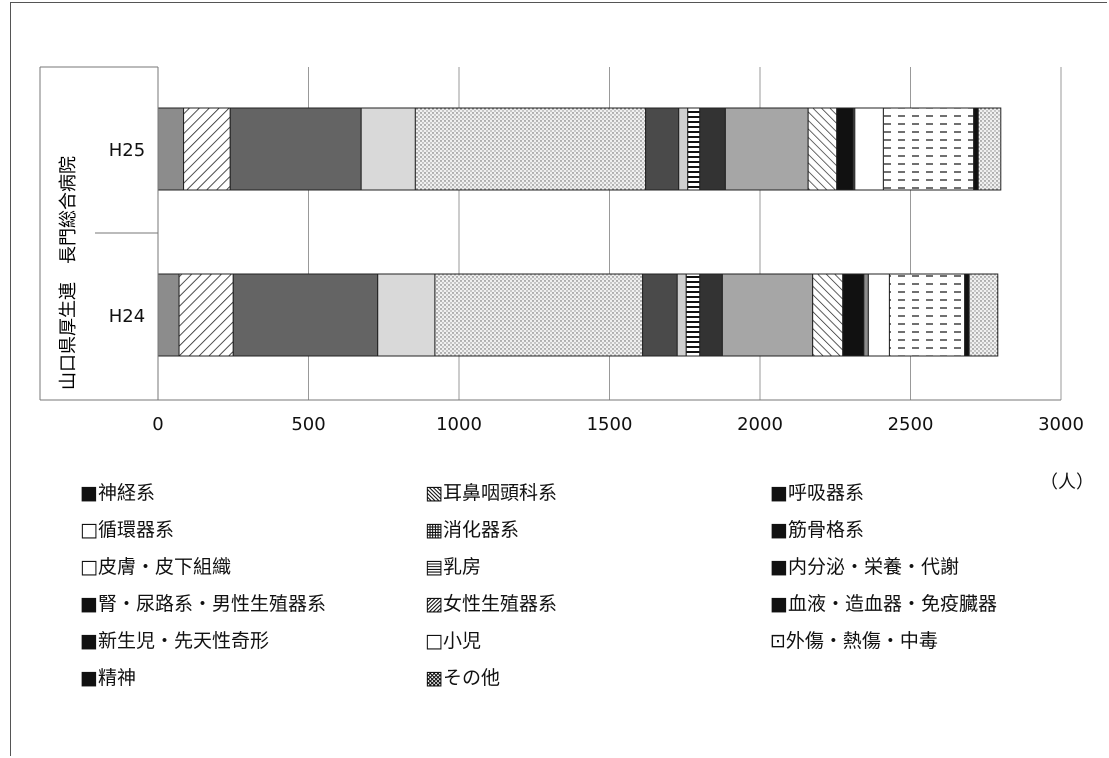 This screenshot has height=758, width=1109. Describe the element at coordinates (817, 493) in the screenshot. I see `legend-item: ■呼吸器系` at that location.